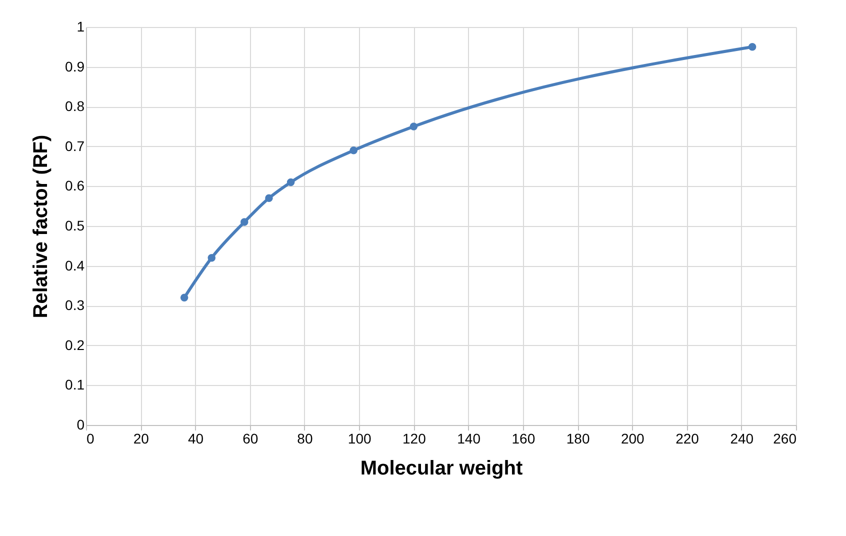 This screenshot has width=846, height=536. Describe the element at coordinates (414, 438) in the screenshot. I see `x-tick-label: 120` at that location.